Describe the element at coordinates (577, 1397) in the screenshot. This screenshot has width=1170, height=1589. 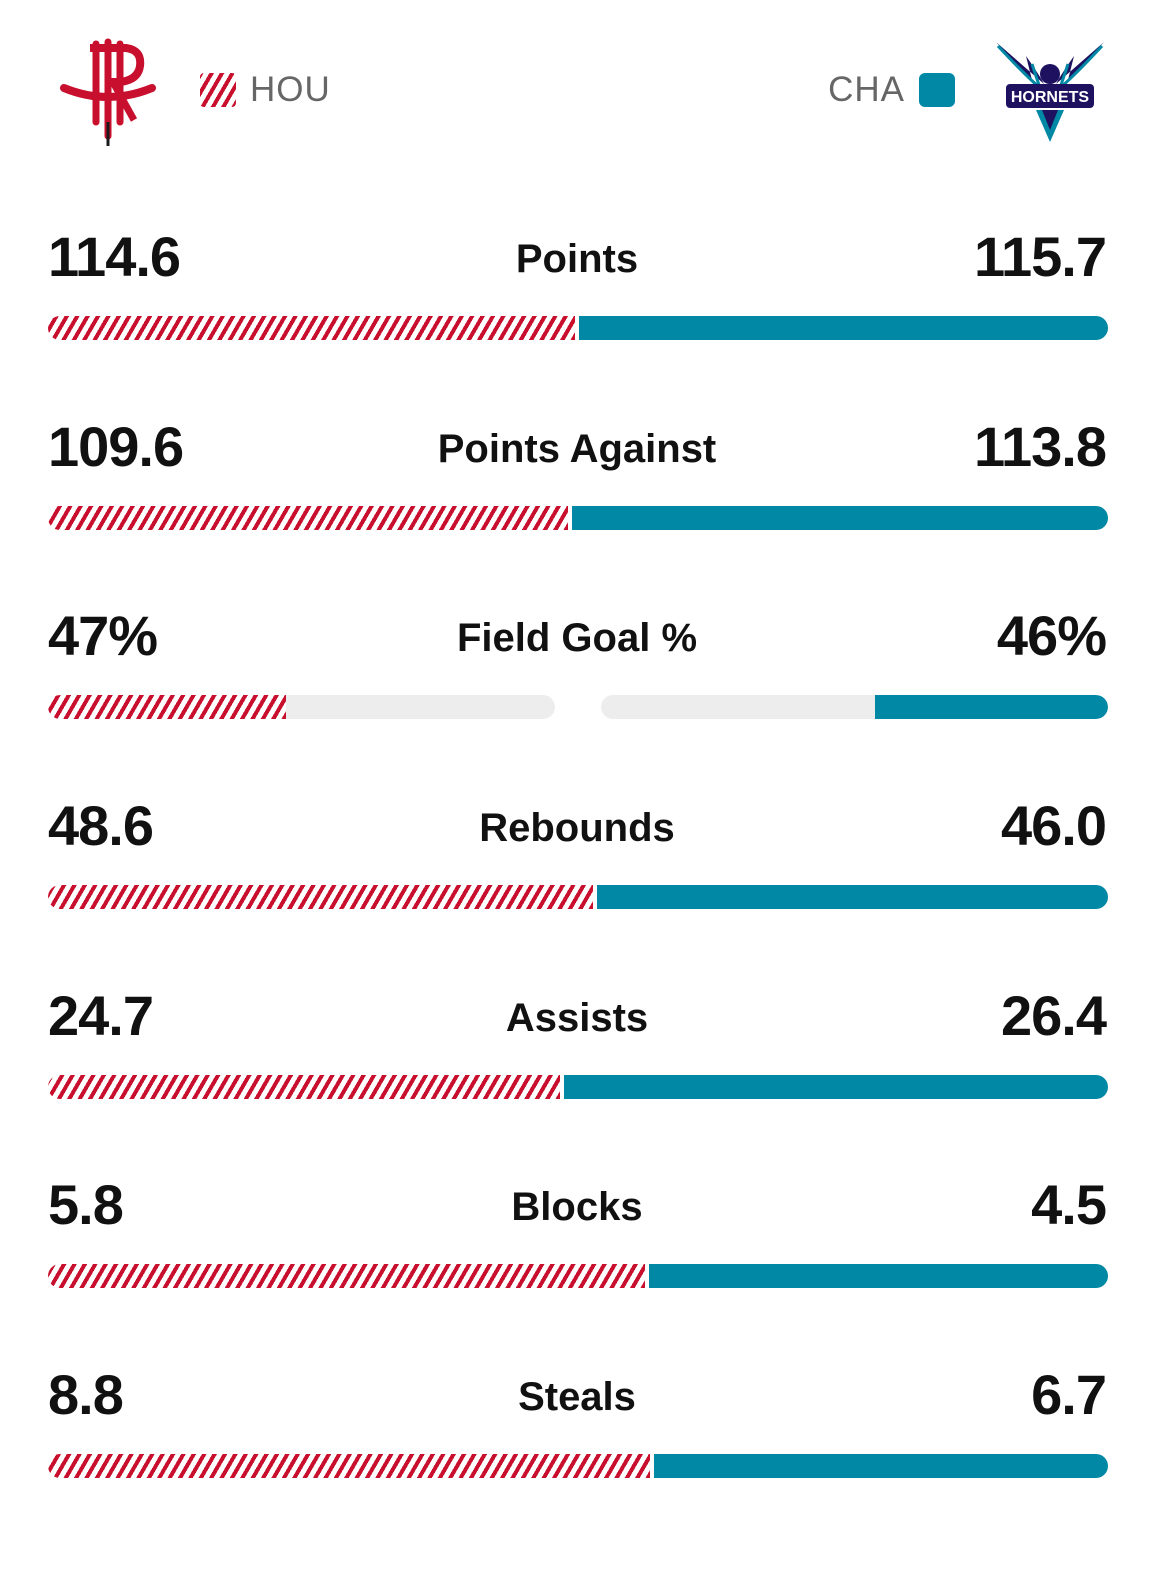
I see `stat-label: Steals` at that location.